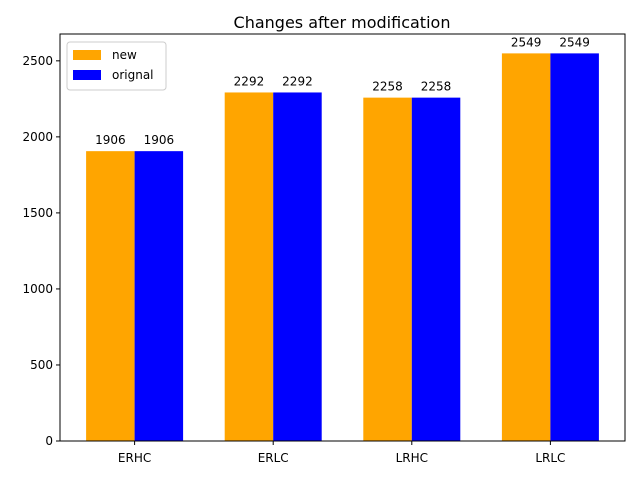  Describe the element at coordinates (341, 453) in the screenshot. I see `x-axis: ERHC ERLC LRHC LRLC` at that location.